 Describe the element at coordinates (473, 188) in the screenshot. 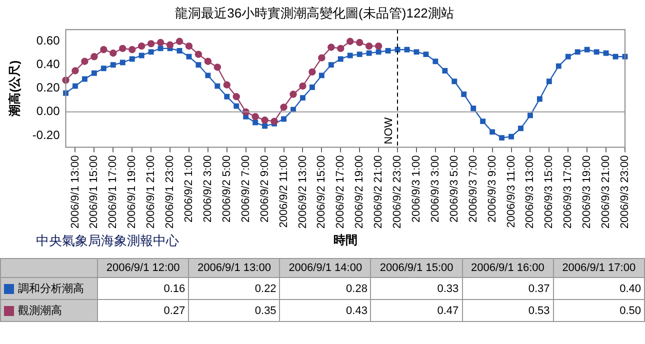

I see `x-tick-label: 2006/9/3 7:00` at that location.